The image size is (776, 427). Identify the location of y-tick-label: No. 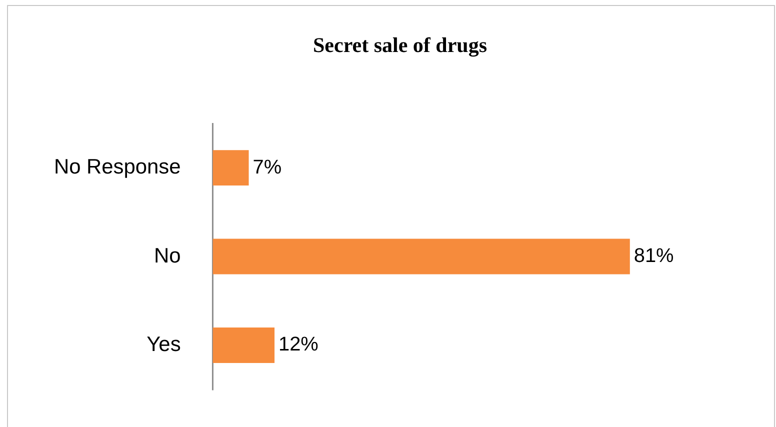
(167, 256).